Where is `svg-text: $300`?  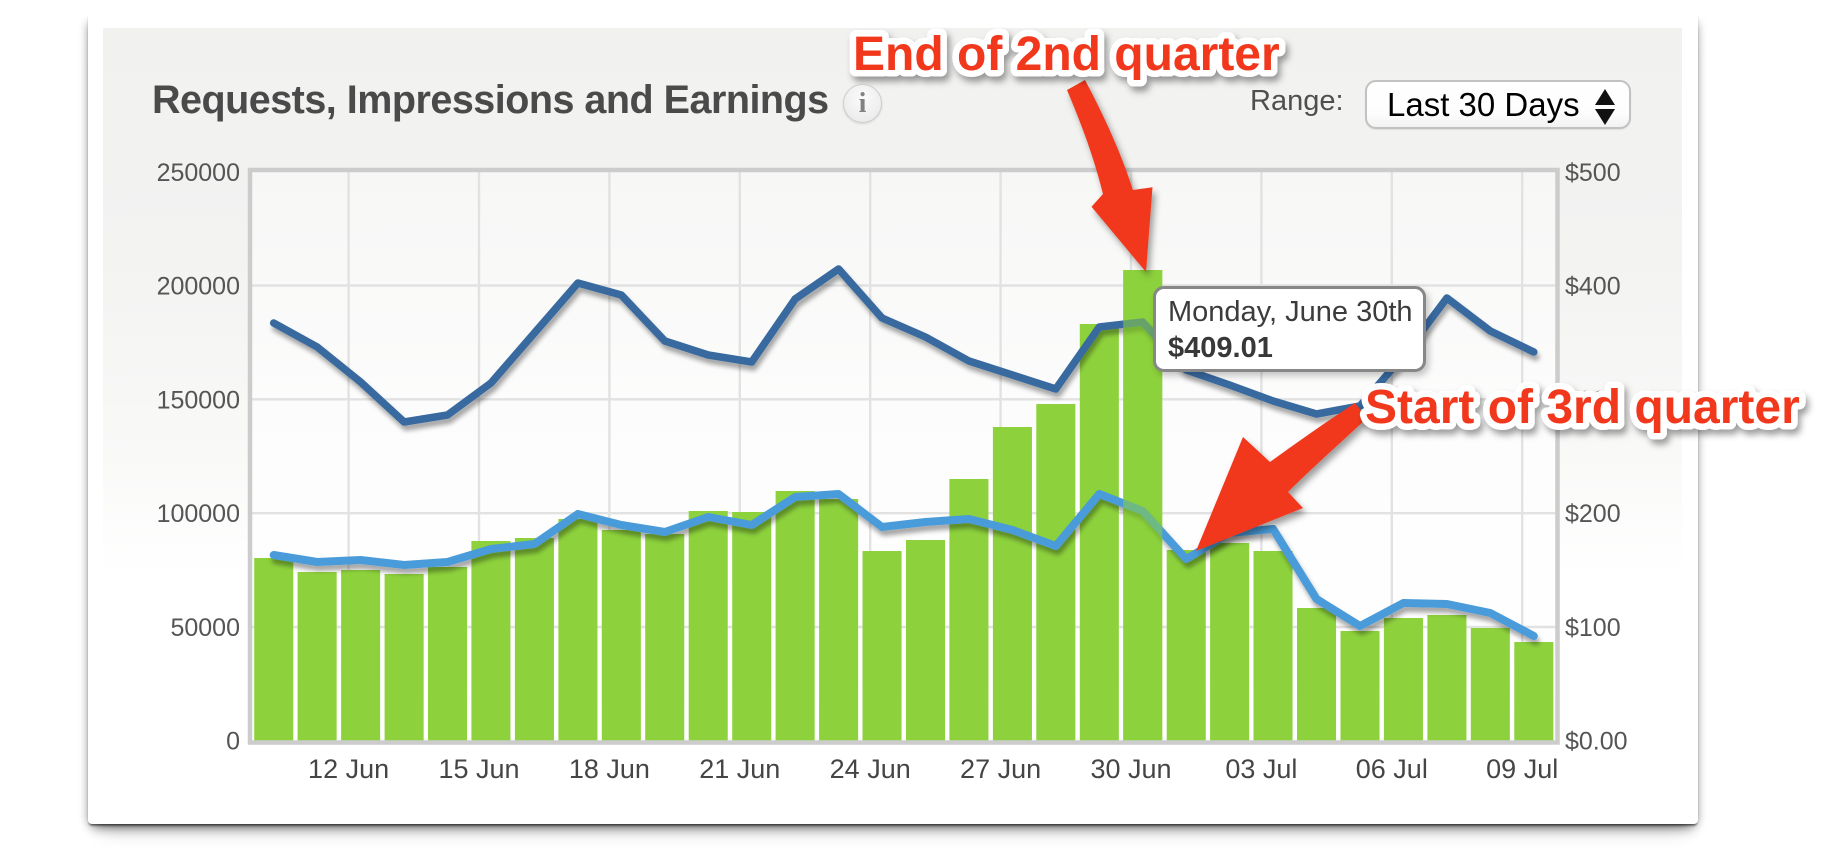 svg-text: $300 is located at coordinates (1593, 400).